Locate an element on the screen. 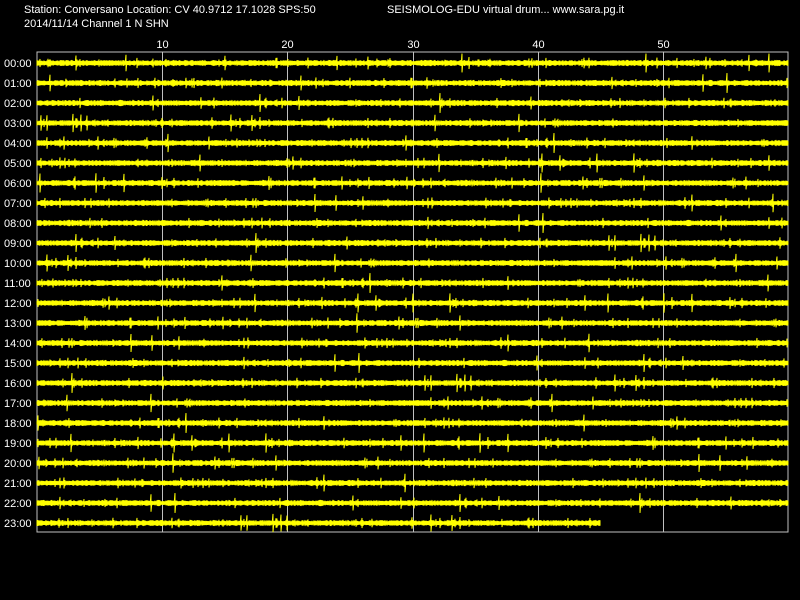 Image resolution: width=800 pixels, height=600 pixels. hour-label: 08:00 is located at coordinates (18, 224).